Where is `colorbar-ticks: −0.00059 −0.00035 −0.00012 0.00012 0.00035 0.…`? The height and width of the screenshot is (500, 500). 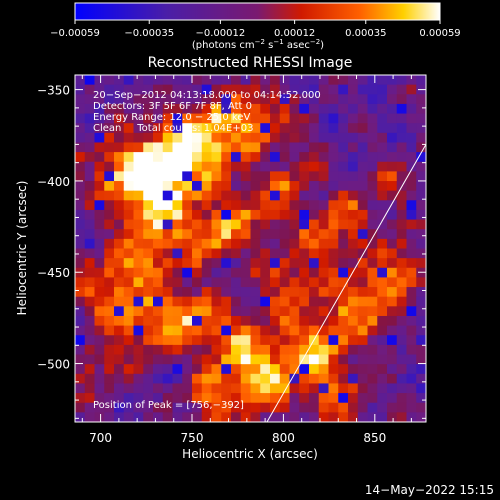
colorbar-ticks: −0.00059 −0.00035 −0.00012 0.00012 0.00035 0.… is located at coordinates (255, 29).